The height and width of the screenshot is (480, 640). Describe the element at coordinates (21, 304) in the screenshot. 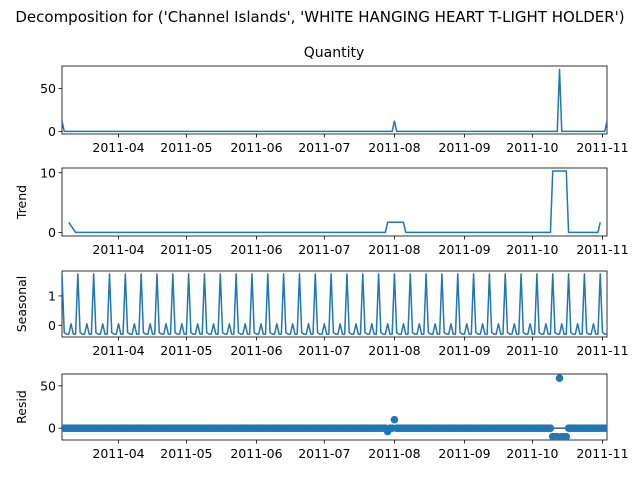

I see `ylabel-seasonal: Seasonal` at that location.